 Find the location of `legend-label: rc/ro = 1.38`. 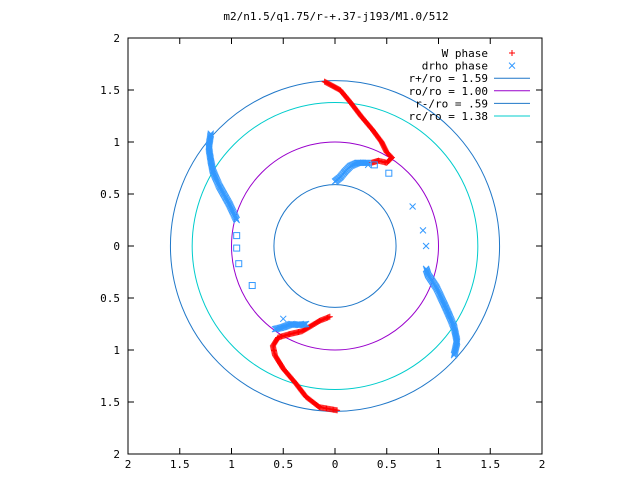

legend-label: rc/ro = 1.38 is located at coordinates (448, 116).